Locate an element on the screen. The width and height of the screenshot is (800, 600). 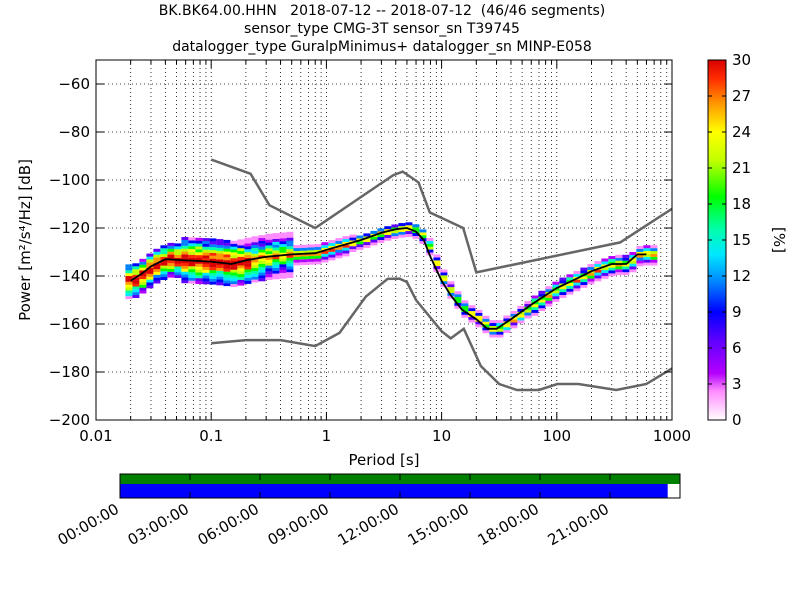
time-tick-label: 03:00:00 is located at coordinates (158, 524).